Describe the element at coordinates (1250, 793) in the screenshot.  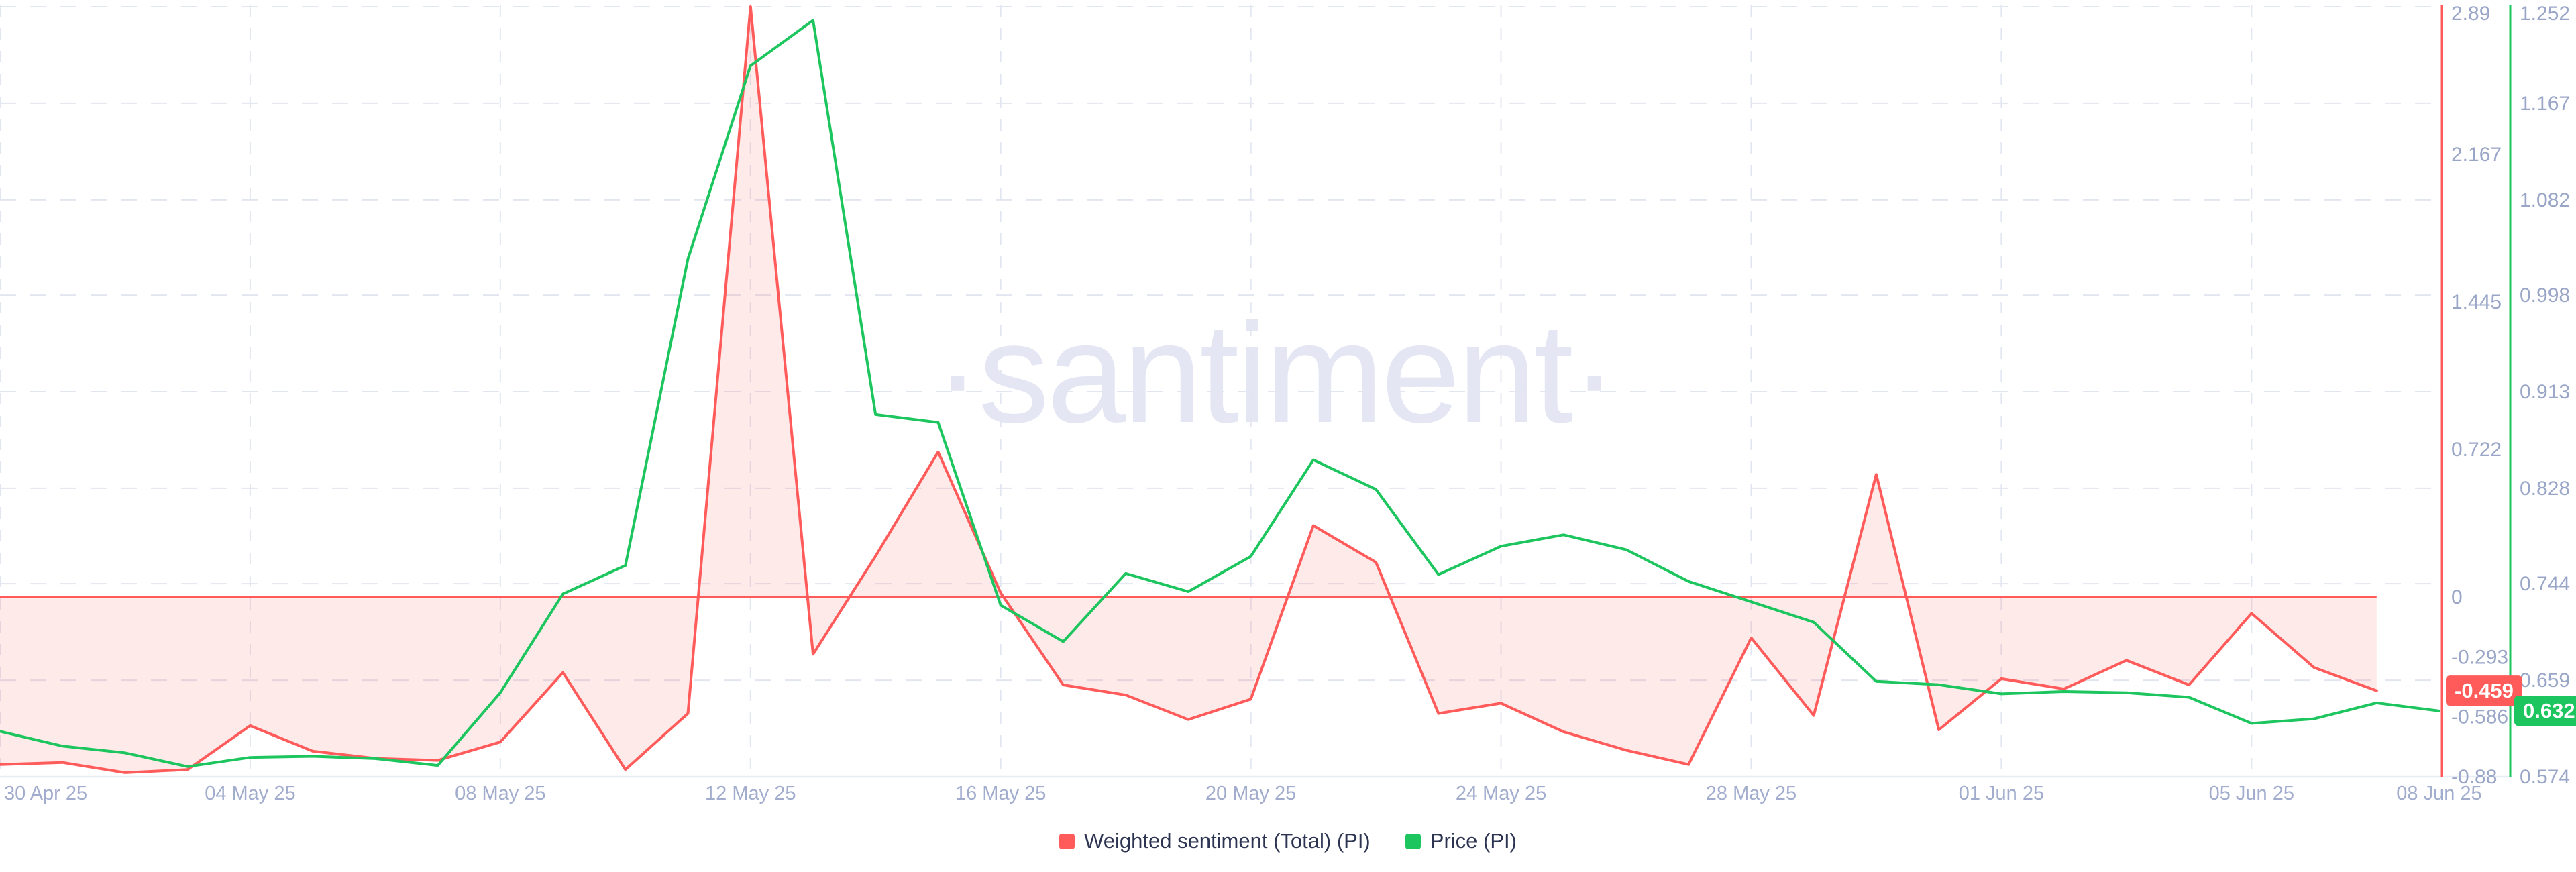
I see `x-axis-tick-label: 20 May 25` at that location.